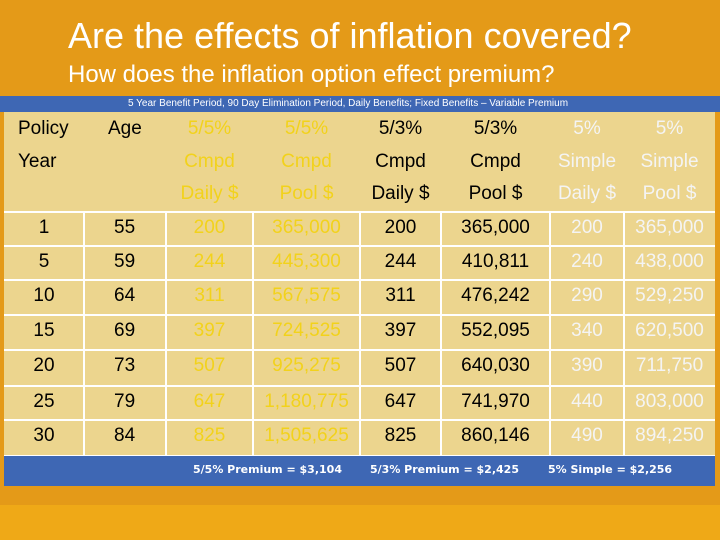 Image resolution: width=720 pixels, height=540 pixels. Describe the element at coordinates (37, 161) in the screenshot. I see `column-header: Year` at that location.